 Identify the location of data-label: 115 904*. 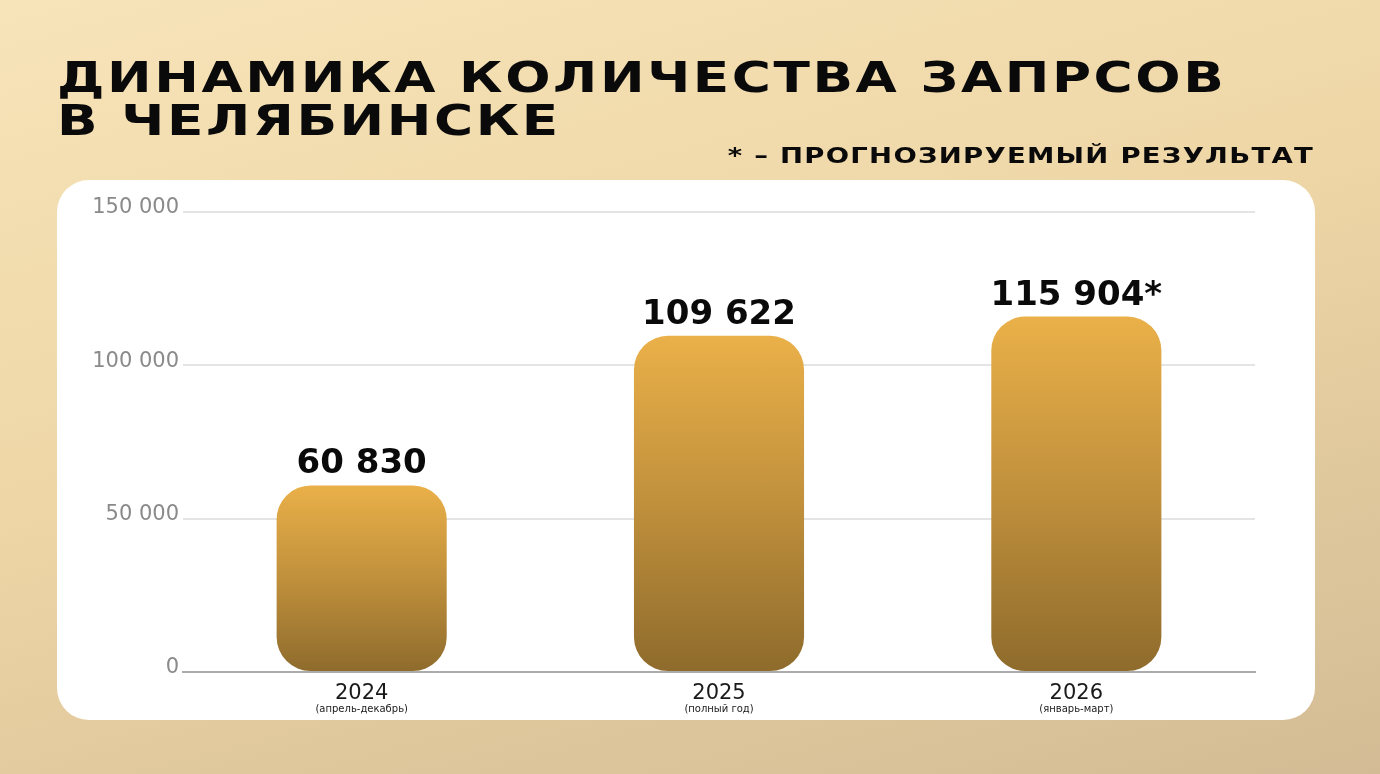
(1076, 292).